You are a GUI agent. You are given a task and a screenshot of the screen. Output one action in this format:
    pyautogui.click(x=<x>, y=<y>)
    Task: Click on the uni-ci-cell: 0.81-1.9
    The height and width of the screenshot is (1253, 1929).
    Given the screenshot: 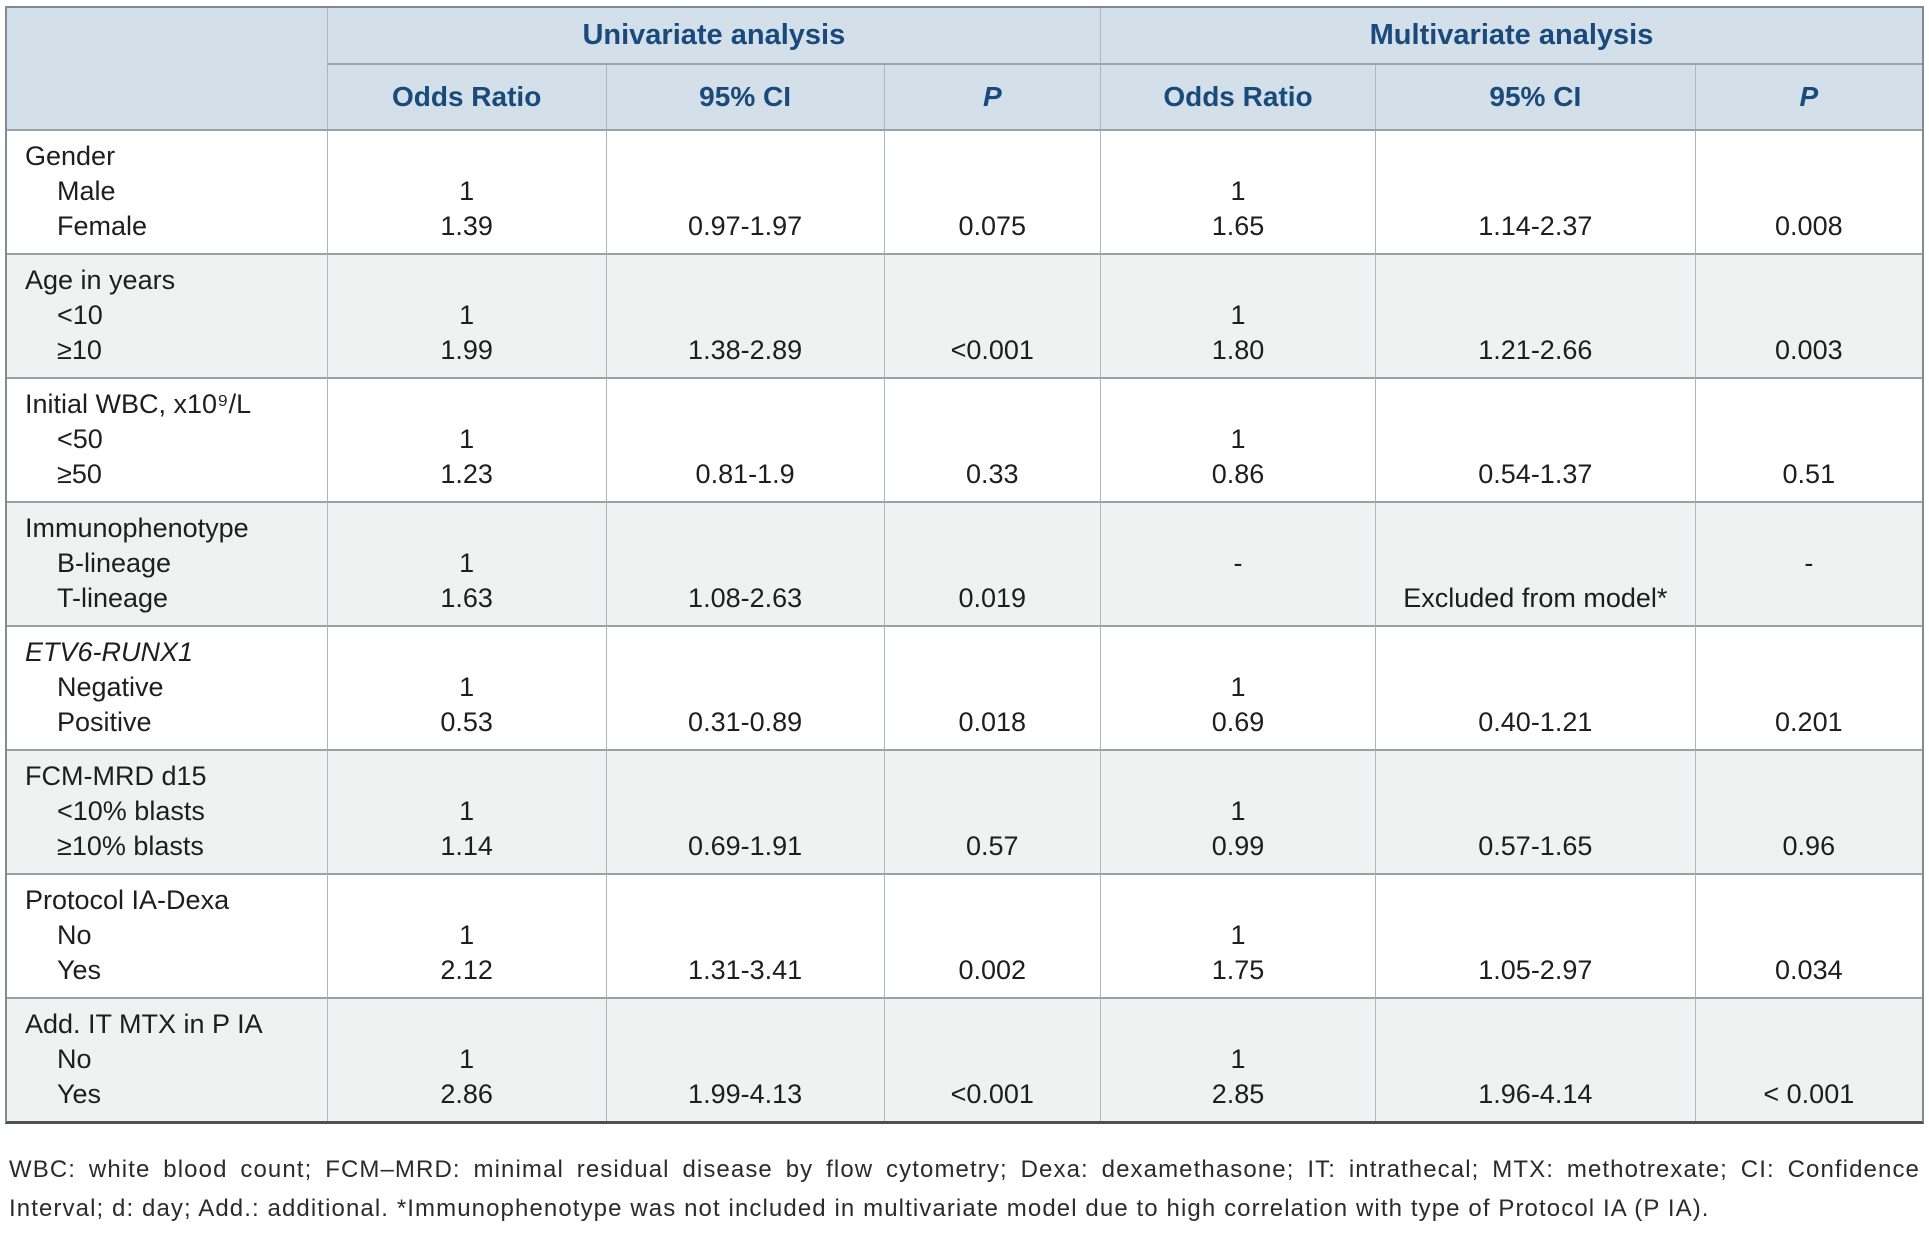 What is the action you would take?
    pyautogui.click(x=744, y=439)
    